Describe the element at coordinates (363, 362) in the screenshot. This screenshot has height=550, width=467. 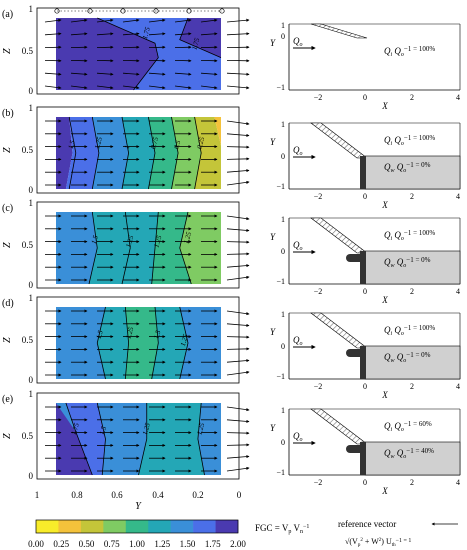
I see `wall-block` at that location.